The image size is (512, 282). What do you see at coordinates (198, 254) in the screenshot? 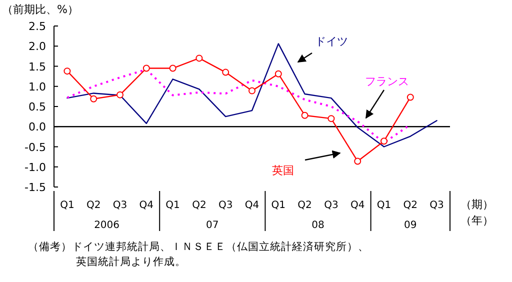
I see `text: （備考）ドイツ連邦統計局、ＩＮＳＥＥ（仏国立統計経済研究所）、英国統計局より作成。` at bounding box center [198, 254].